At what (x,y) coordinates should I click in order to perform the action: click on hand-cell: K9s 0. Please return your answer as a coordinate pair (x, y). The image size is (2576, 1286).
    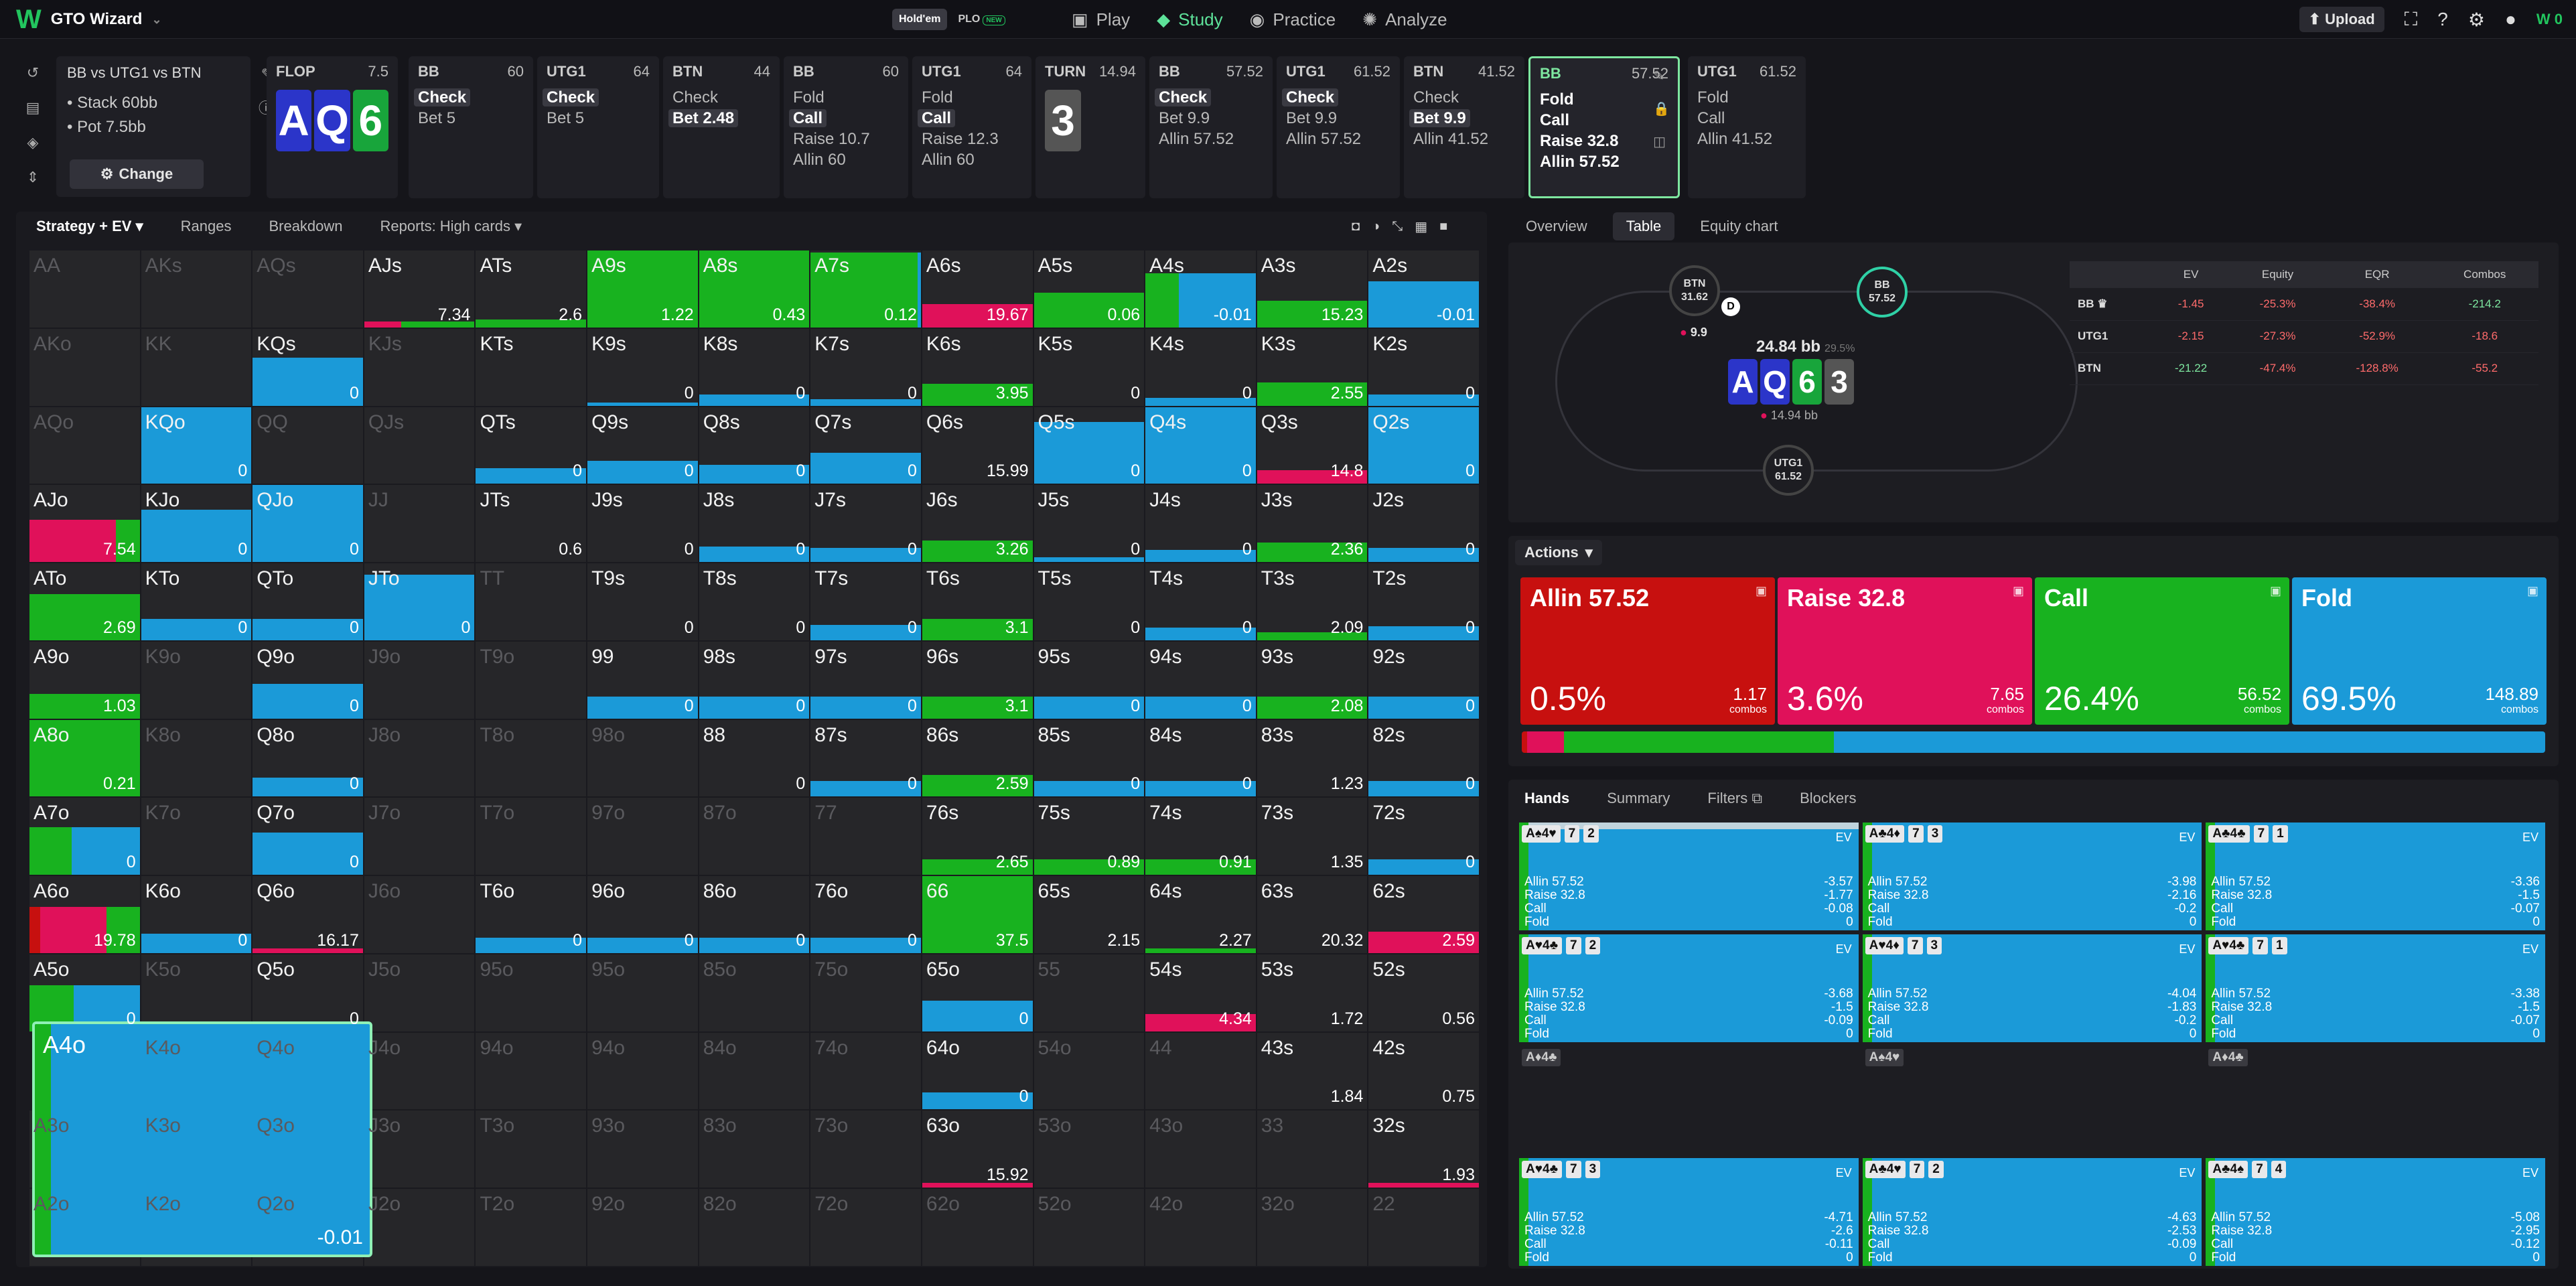
    Looking at the image, I should click on (642, 367).